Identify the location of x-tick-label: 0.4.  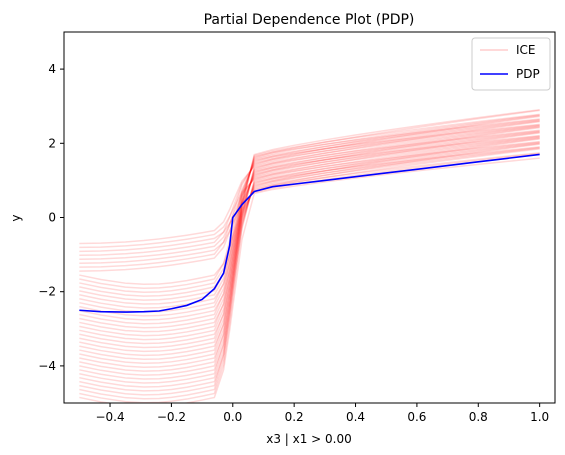
(355, 417).